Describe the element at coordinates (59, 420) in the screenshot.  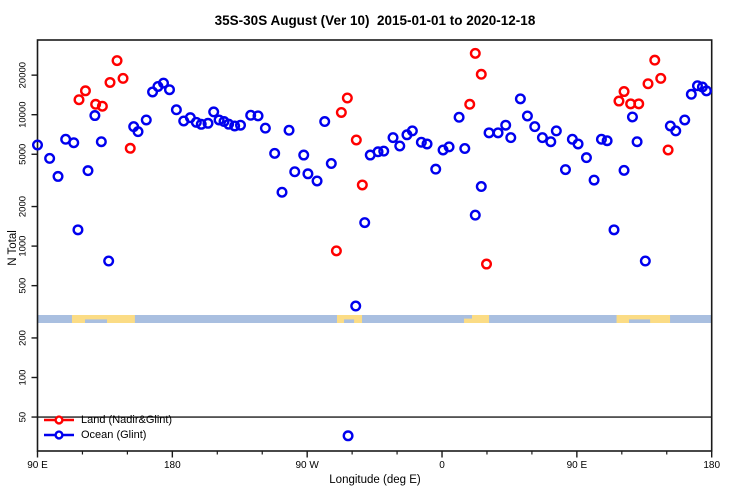
I see `land-series-symbol-icon` at that location.